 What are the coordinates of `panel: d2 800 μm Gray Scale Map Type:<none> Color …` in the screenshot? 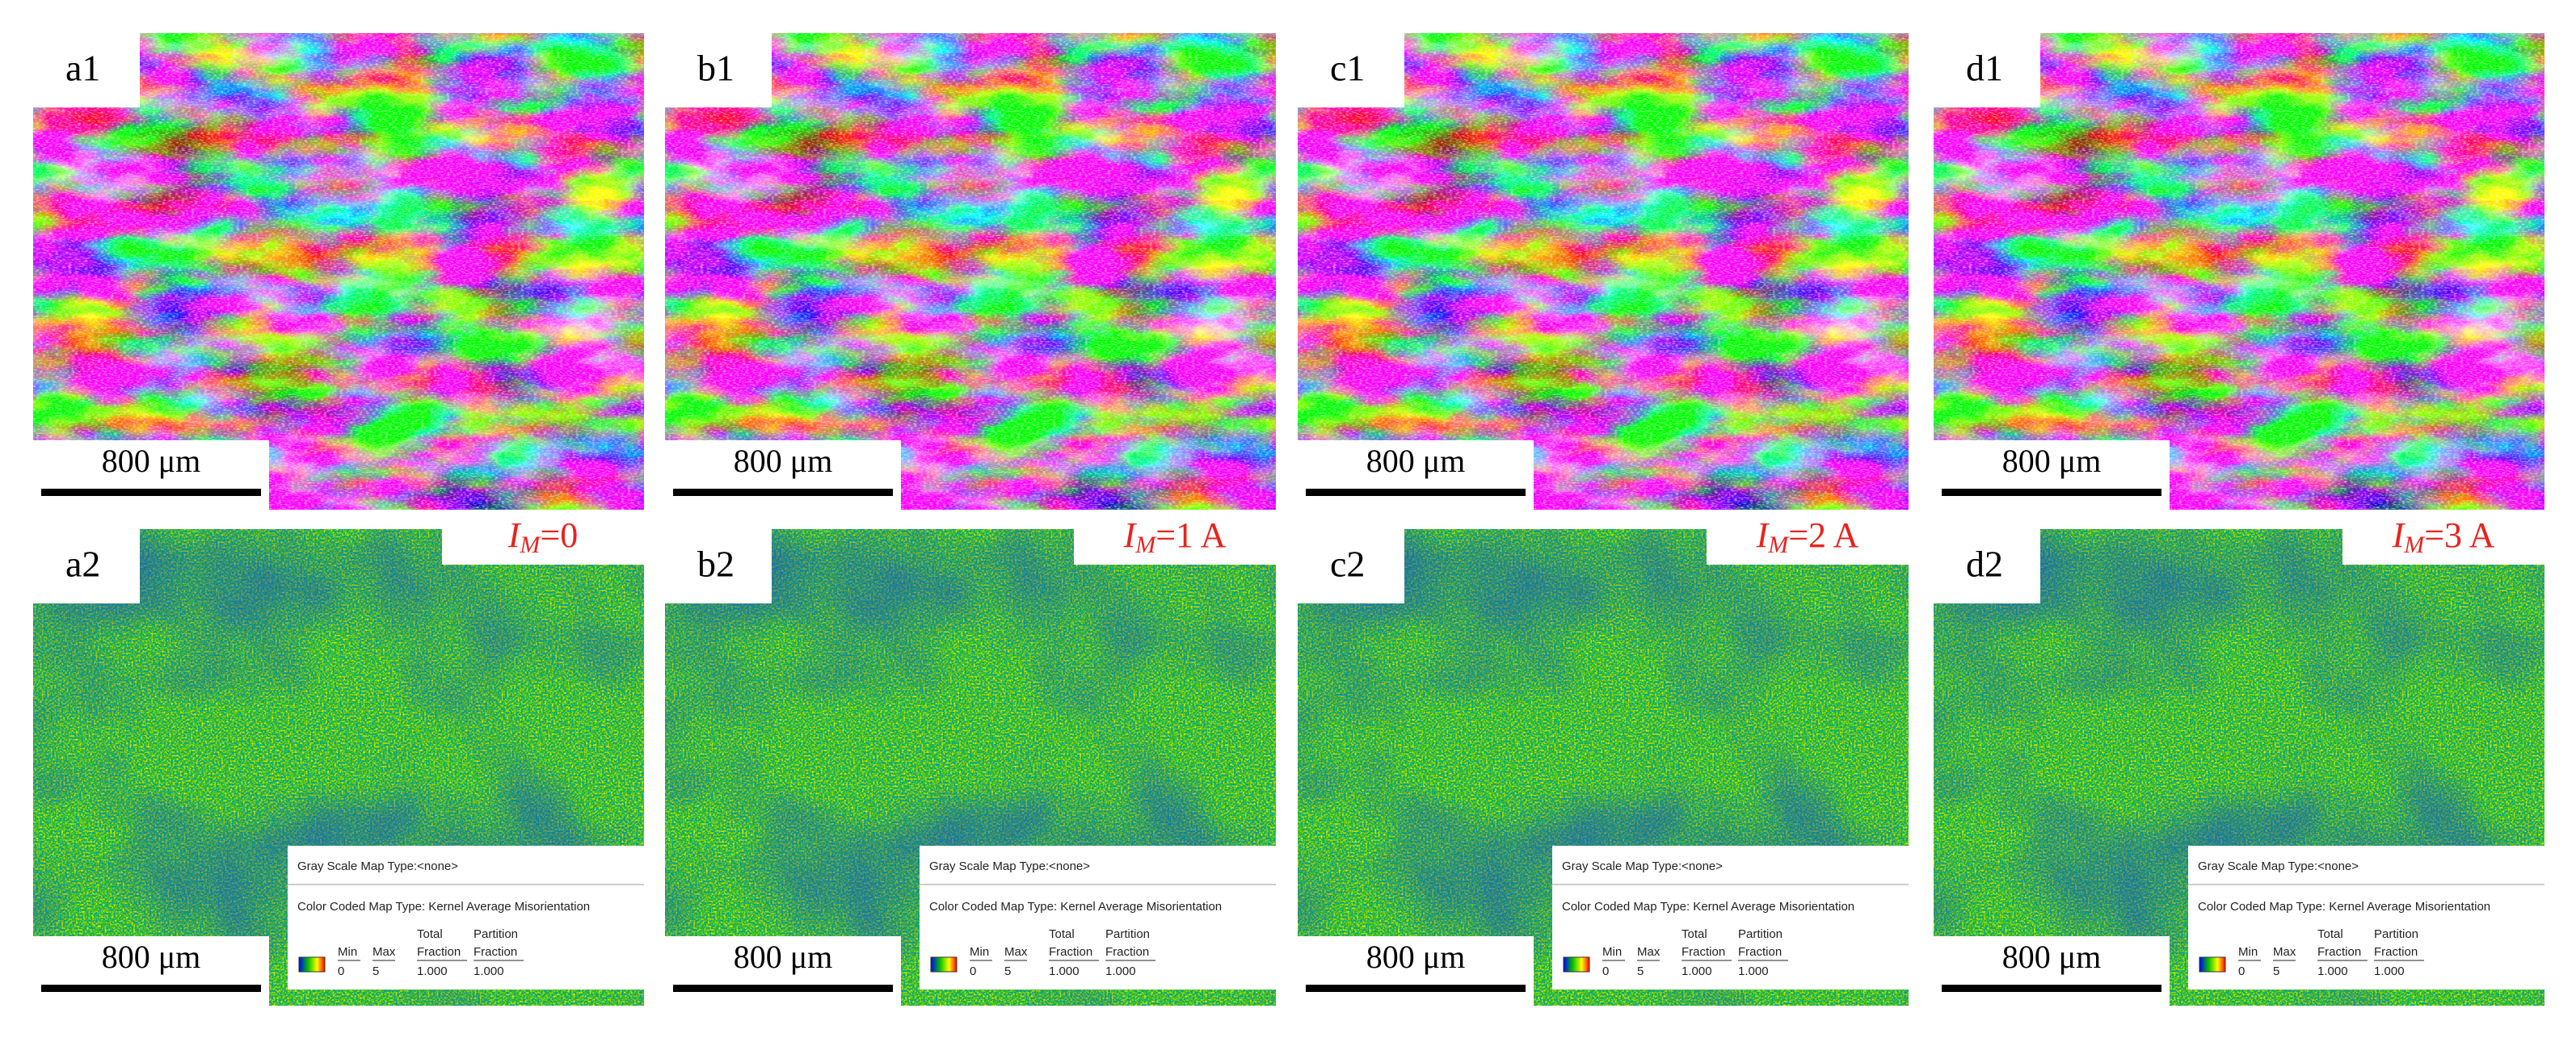 It's located at (2239, 767).